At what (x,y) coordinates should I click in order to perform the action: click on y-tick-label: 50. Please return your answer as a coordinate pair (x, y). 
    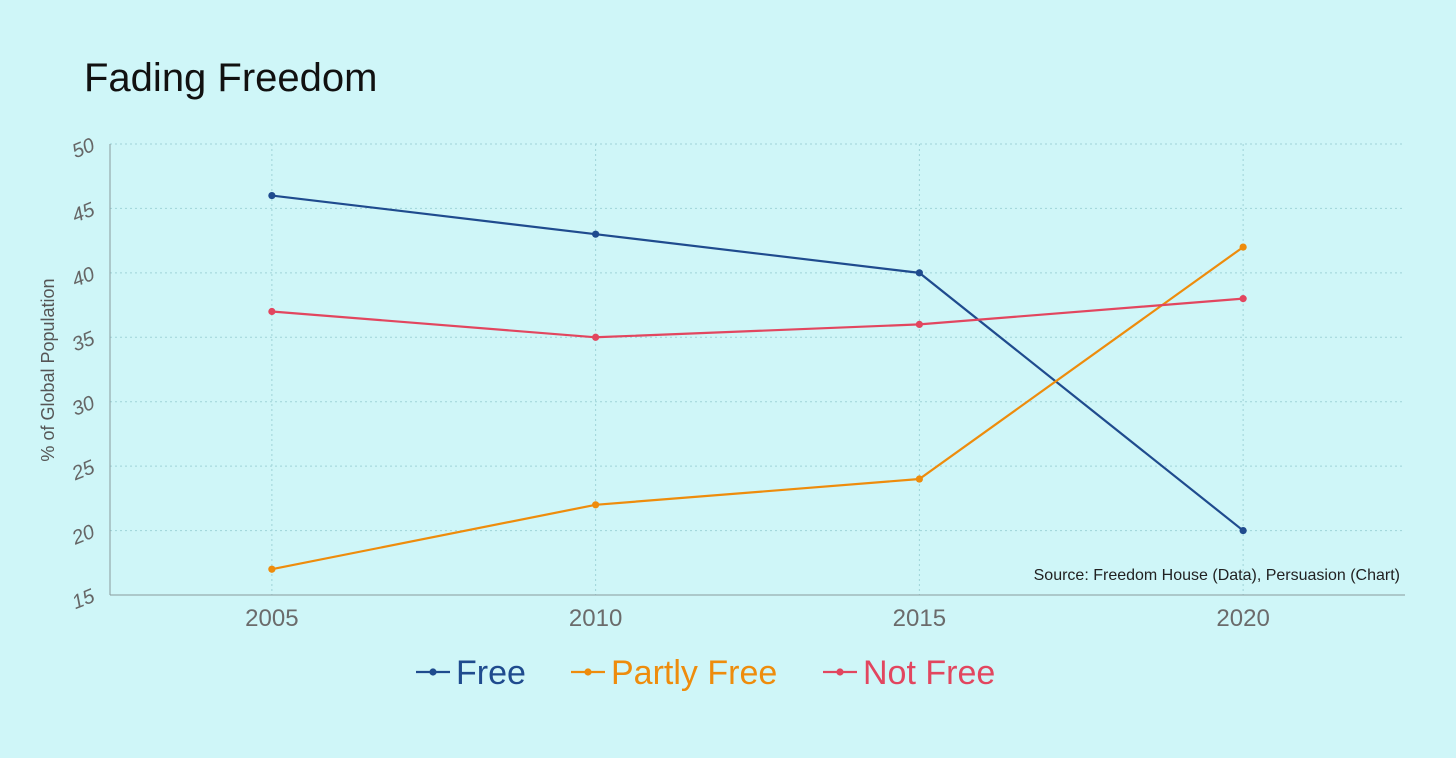
    Looking at the image, I should click on (83, 148).